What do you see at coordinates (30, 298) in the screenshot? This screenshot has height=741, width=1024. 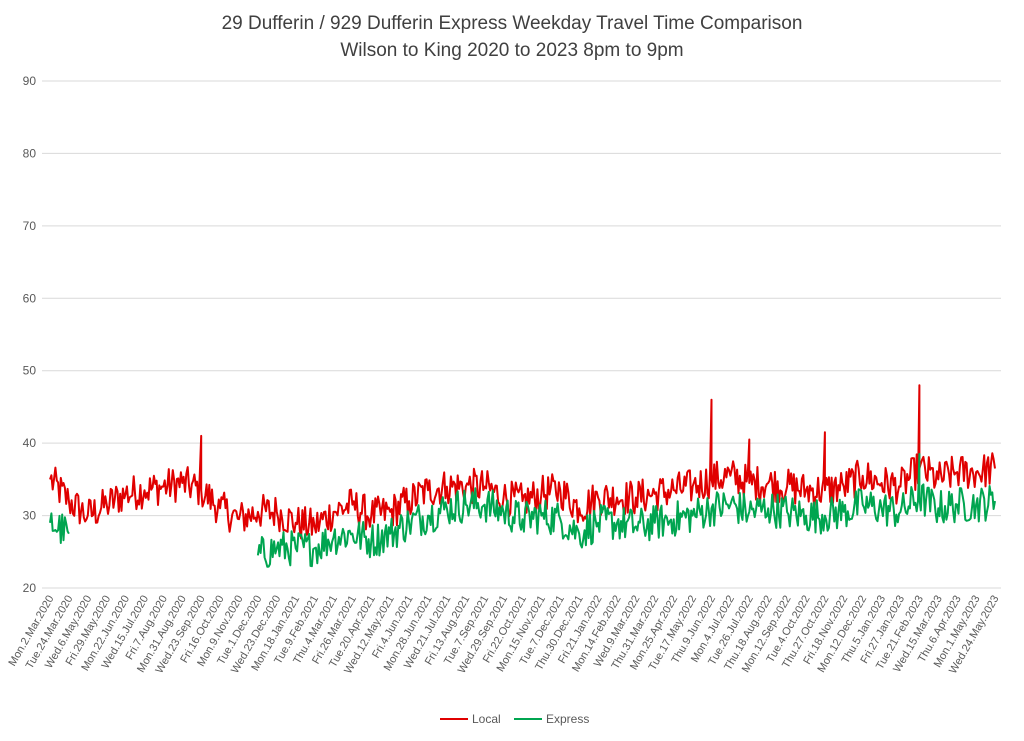 I see `y-tick-label: 60` at bounding box center [30, 298].